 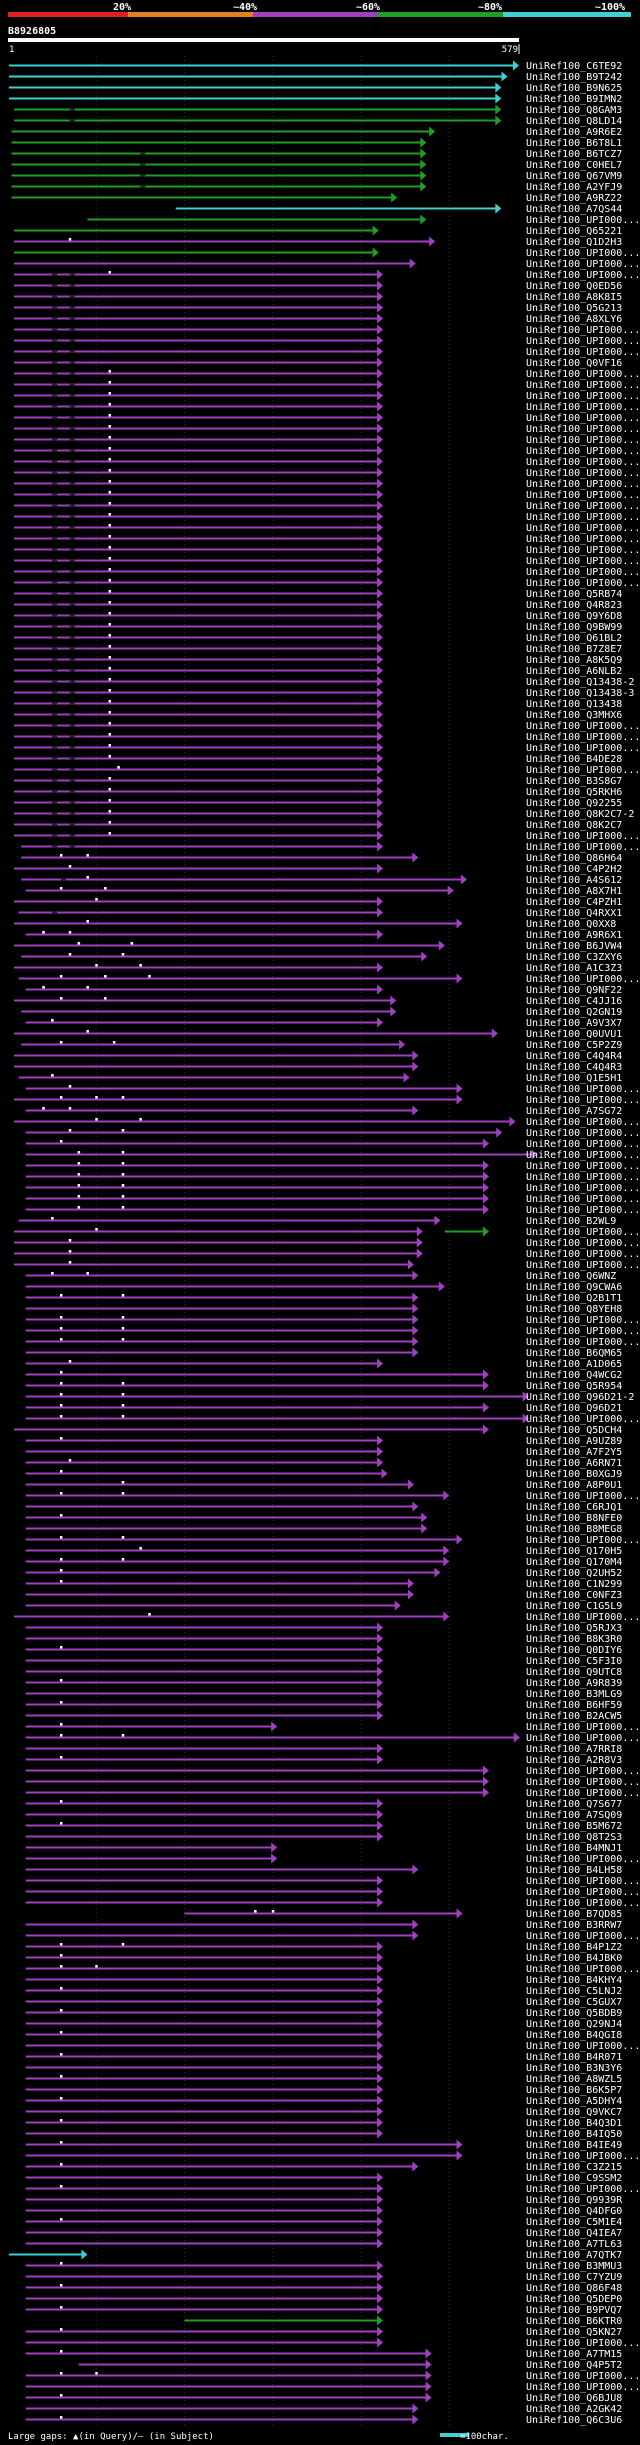 What do you see at coordinates (324, 1452) in the screenshot?
I see `hit-row: UniRef100_A7F2Y5` at bounding box center [324, 1452].